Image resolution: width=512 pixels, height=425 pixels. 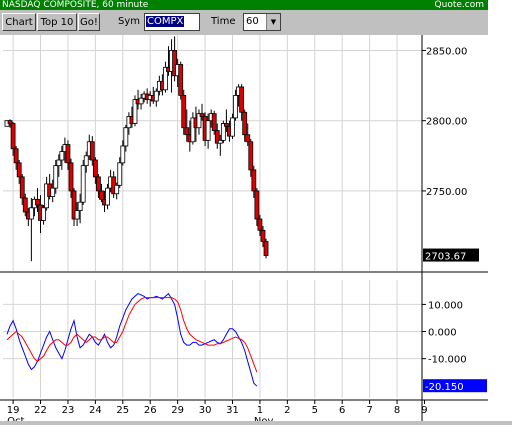 What do you see at coordinates (446, 51) in the screenshot?
I see `price-tick-label: 2850.00` at bounding box center [446, 51].